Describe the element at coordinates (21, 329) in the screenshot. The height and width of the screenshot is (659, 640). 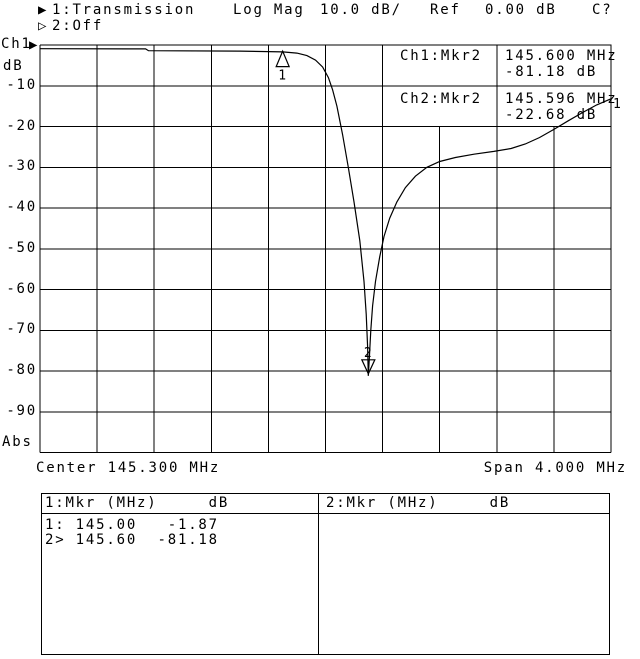
I see `y-tick-label: -70` at that location.